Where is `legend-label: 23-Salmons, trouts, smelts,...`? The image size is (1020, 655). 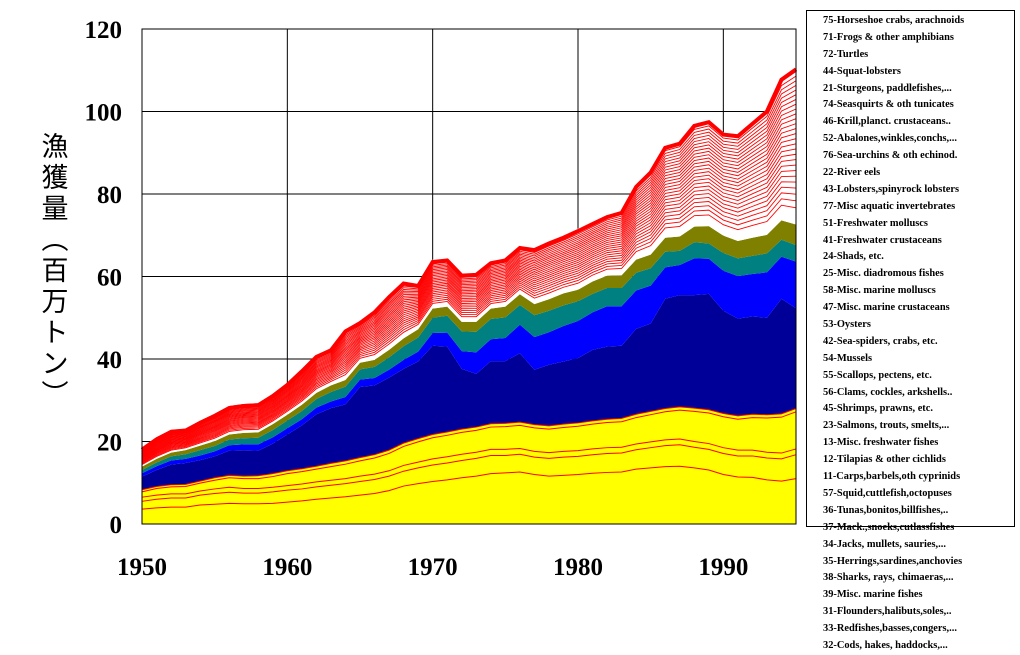
legend-label: 23-Salmons, trouts, smelts,... is located at coordinates (886, 426).